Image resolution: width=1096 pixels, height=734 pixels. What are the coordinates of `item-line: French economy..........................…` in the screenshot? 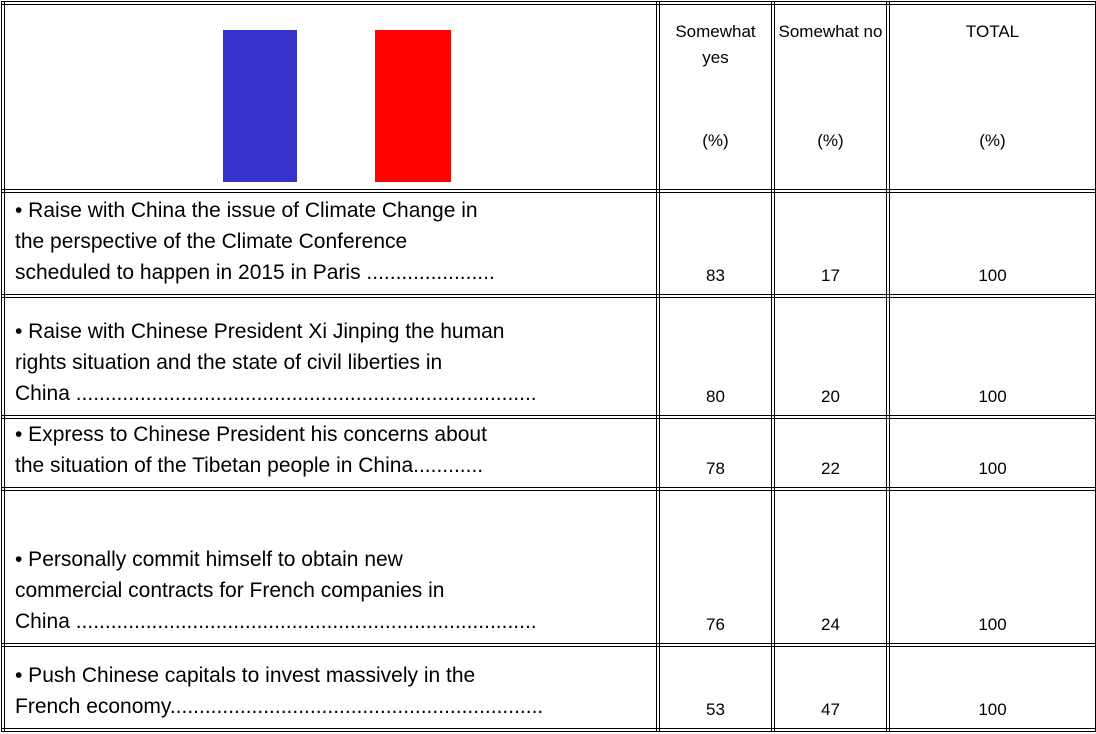 It's located at (279, 706).